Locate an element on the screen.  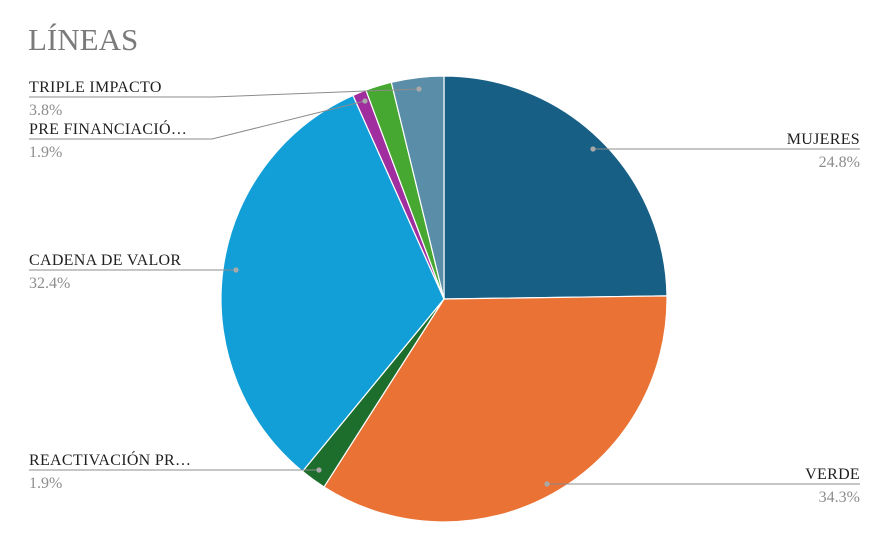
slice-percent-cadena-de-valor: 32.4% is located at coordinates (49, 283).